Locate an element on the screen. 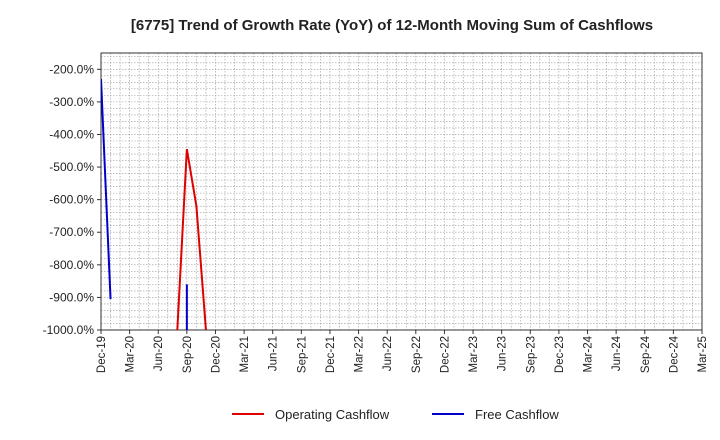 The image size is (720, 440). y-tick-label: -900.0% is located at coordinates (71, 297).